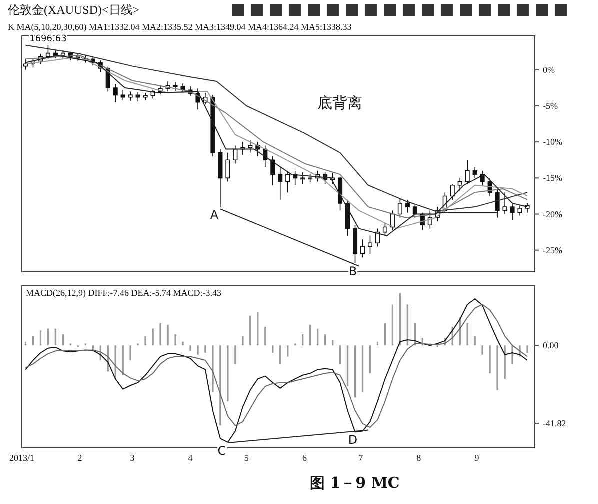  What do you see at coordinates (133, 458) in the screenshot?
I see `x-tick-label: 3` at bounding box center [133, 458].